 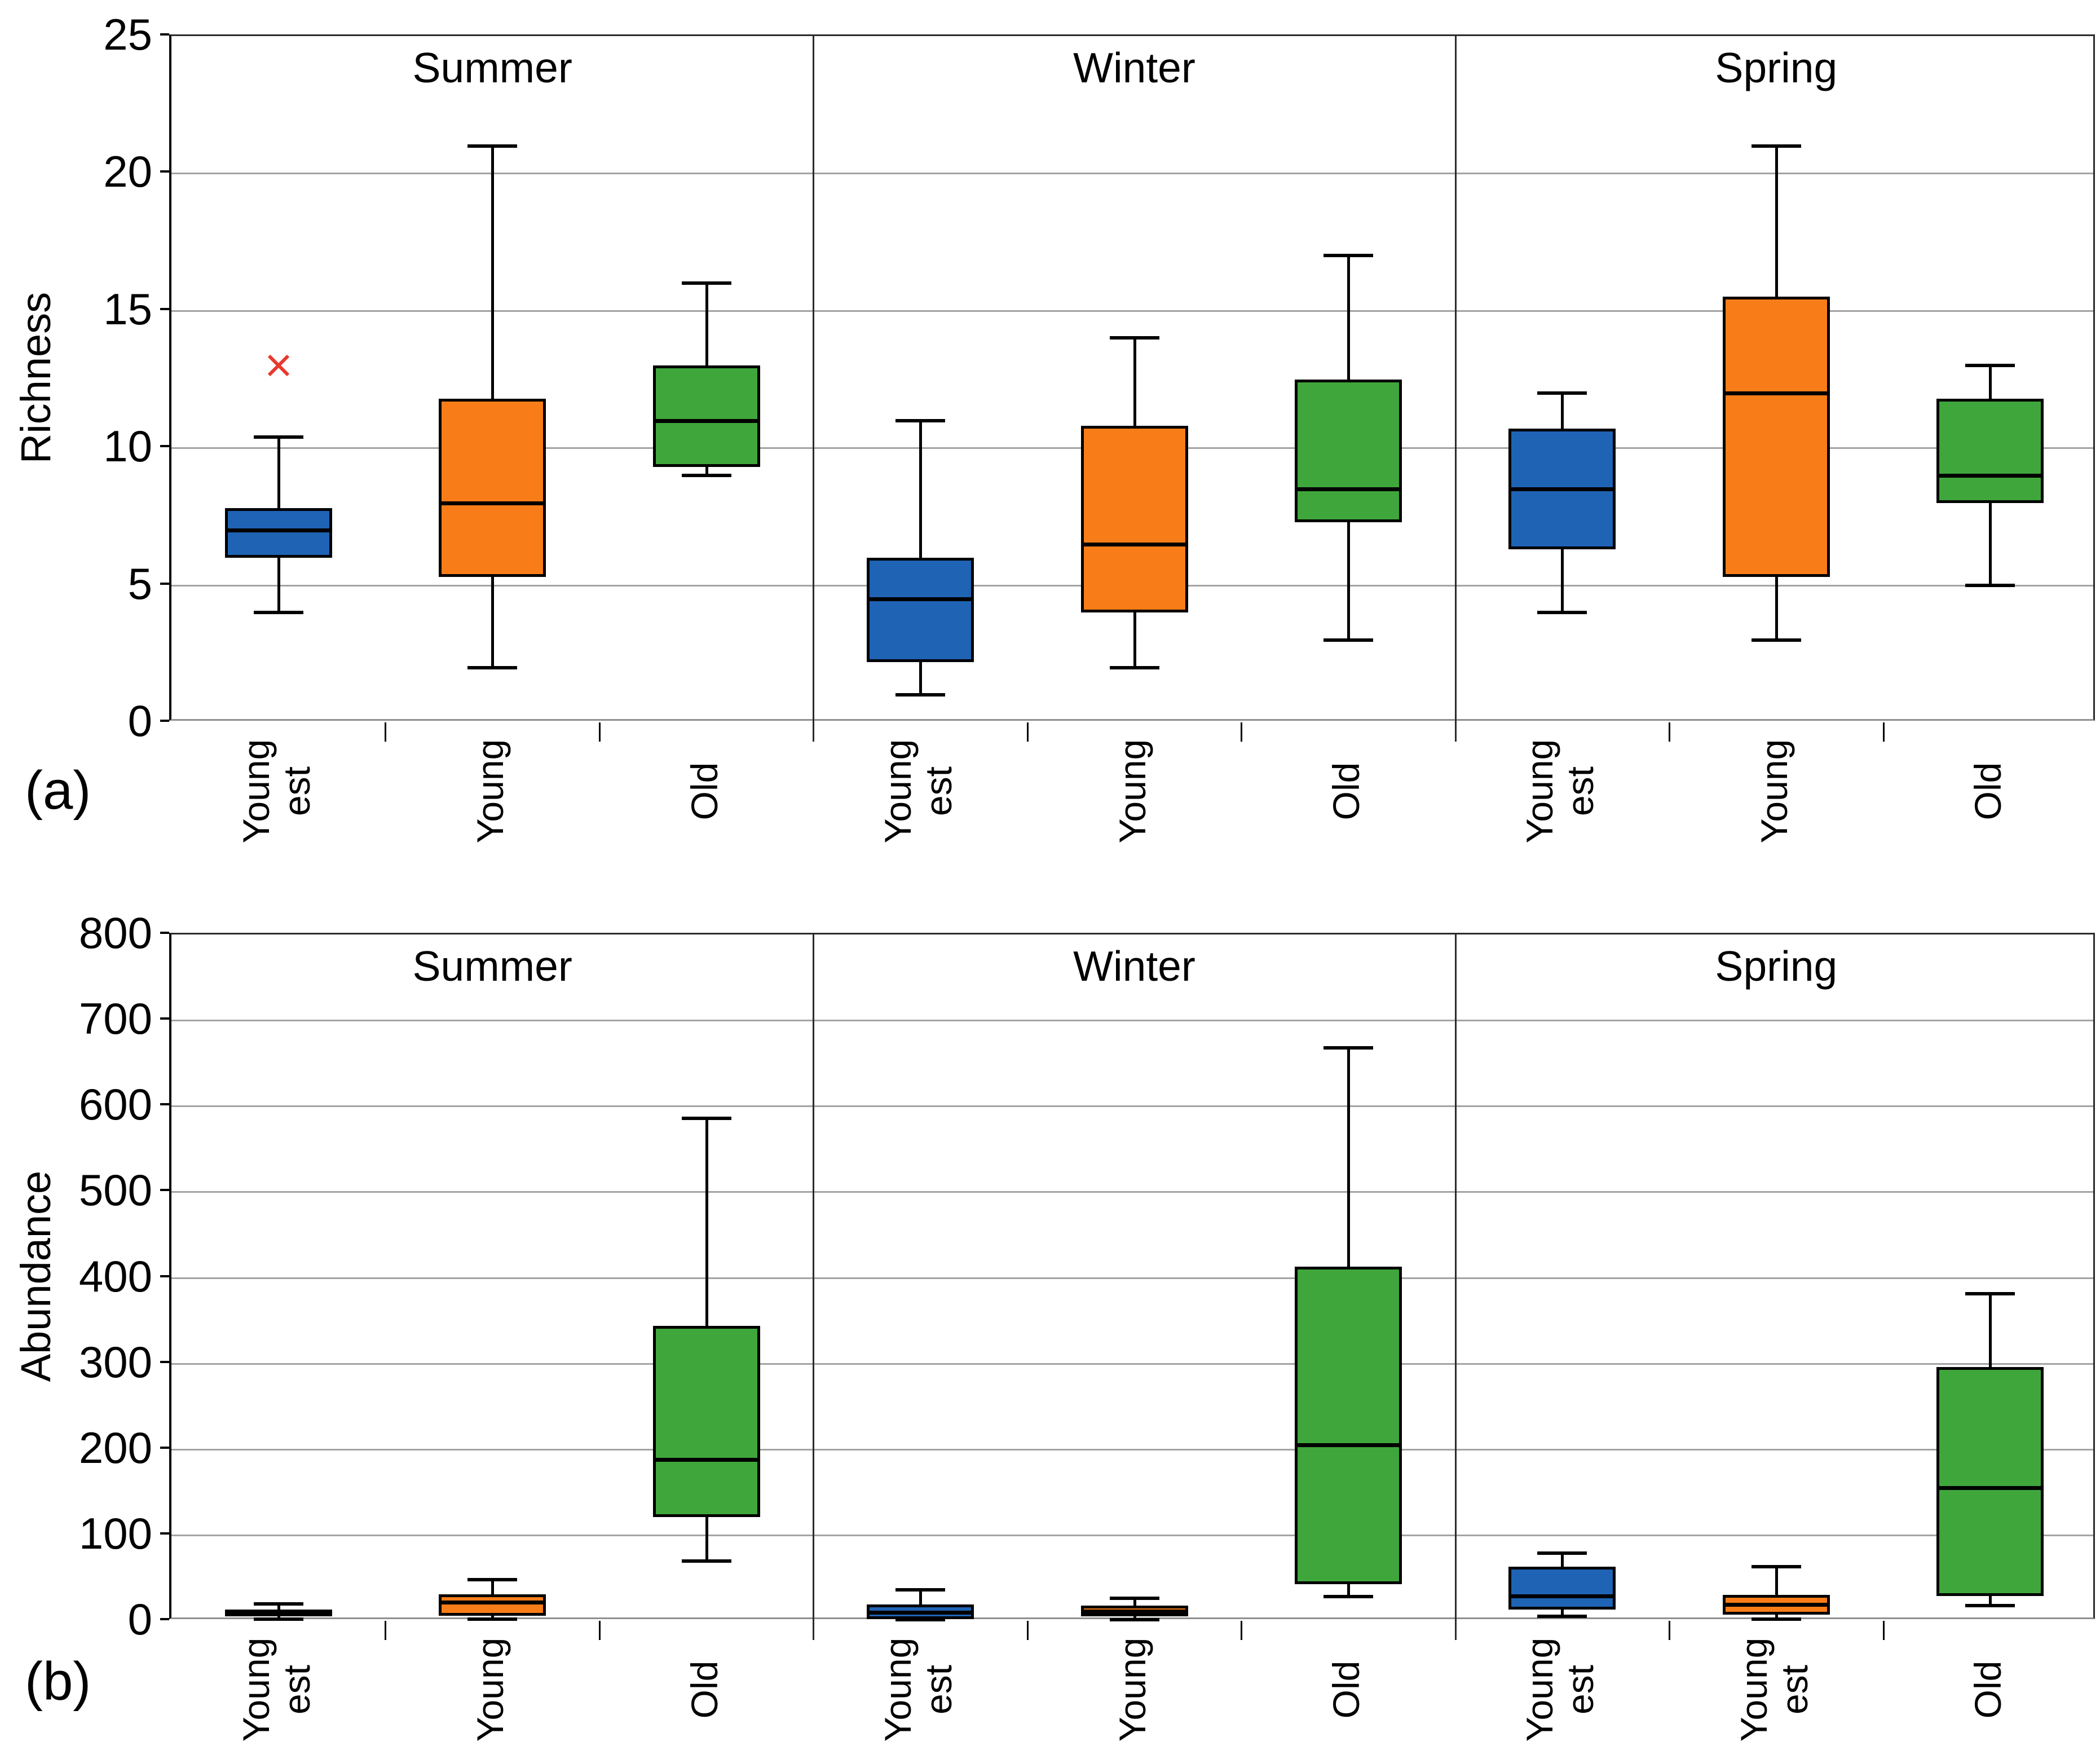 I want to click on y-tick-label: 20, so click(x=128, y=172).